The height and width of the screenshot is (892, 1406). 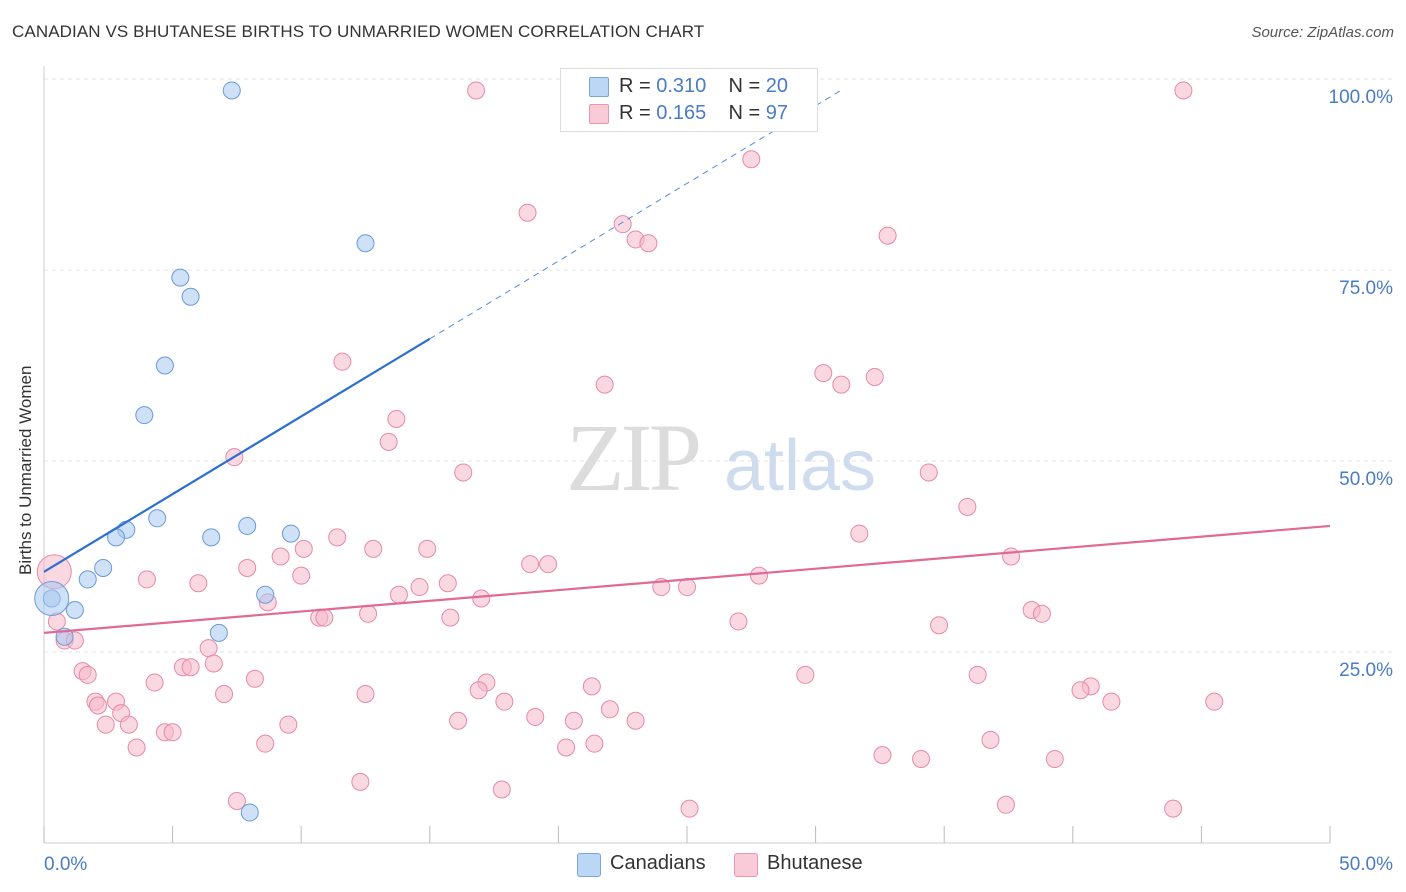 I want to click on x-tick-max: 50.0%, so click(x=1366, y=864).